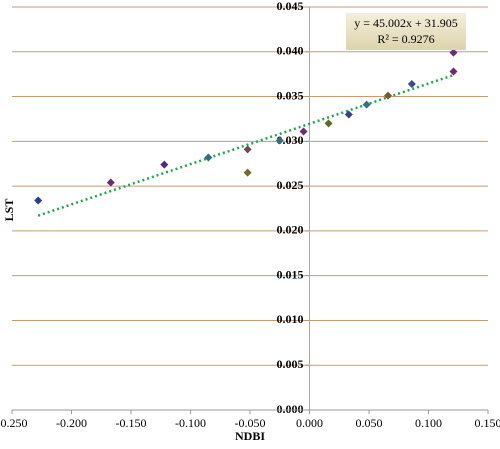  What do you see at coordinates (290, 51) in the screenshot?
I see `y-tick-label: 0.040` at bounding box center [290, 51].